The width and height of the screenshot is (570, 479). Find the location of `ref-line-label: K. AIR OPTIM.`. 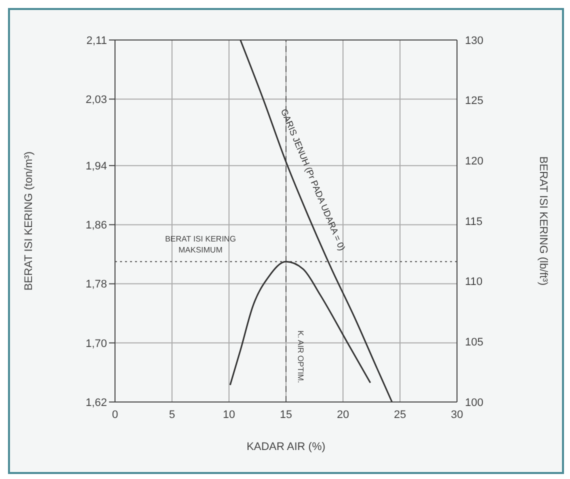

ref-line-label: K. AIR OPTIM. is located at coordinates (300, 356).